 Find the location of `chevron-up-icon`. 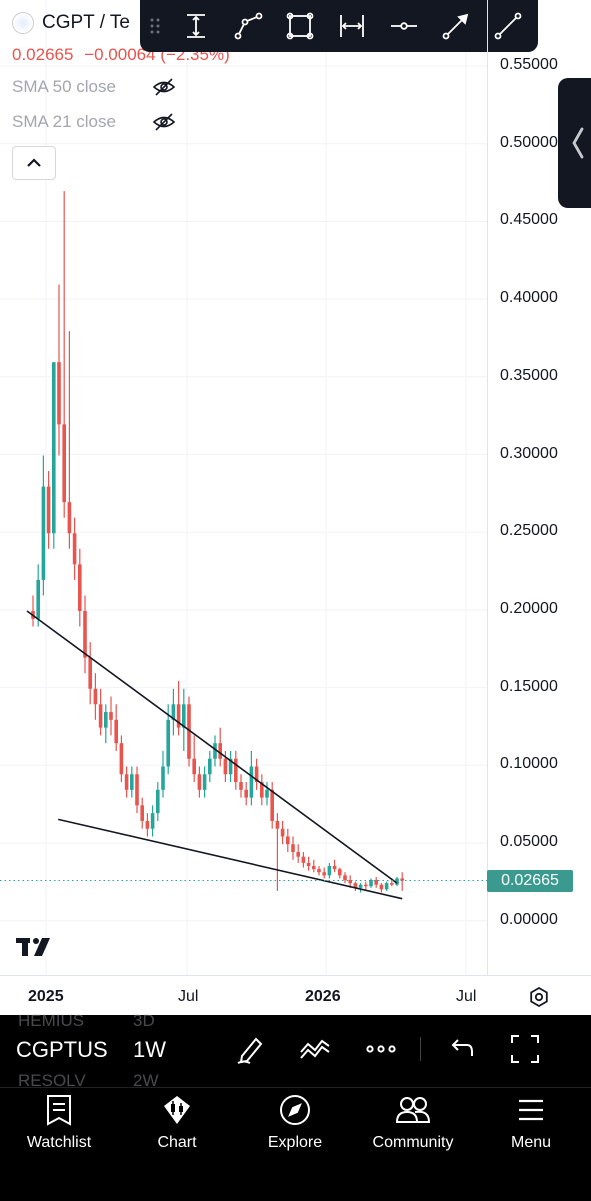

chevron-up-icon is located at coordinates (34, 162).